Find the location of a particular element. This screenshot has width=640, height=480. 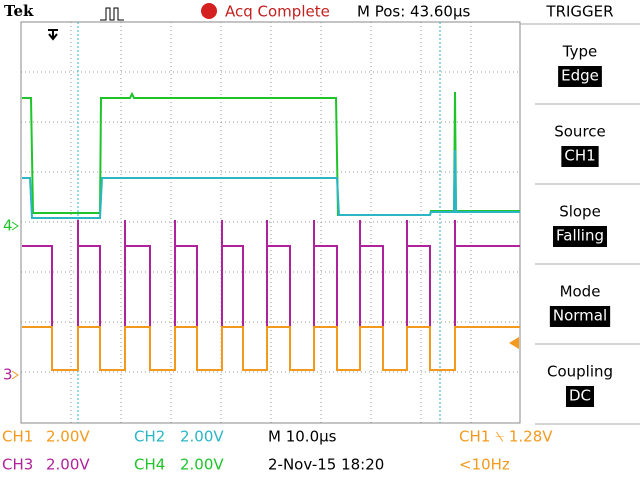

trigger-level is located at coordinates (514, 343).